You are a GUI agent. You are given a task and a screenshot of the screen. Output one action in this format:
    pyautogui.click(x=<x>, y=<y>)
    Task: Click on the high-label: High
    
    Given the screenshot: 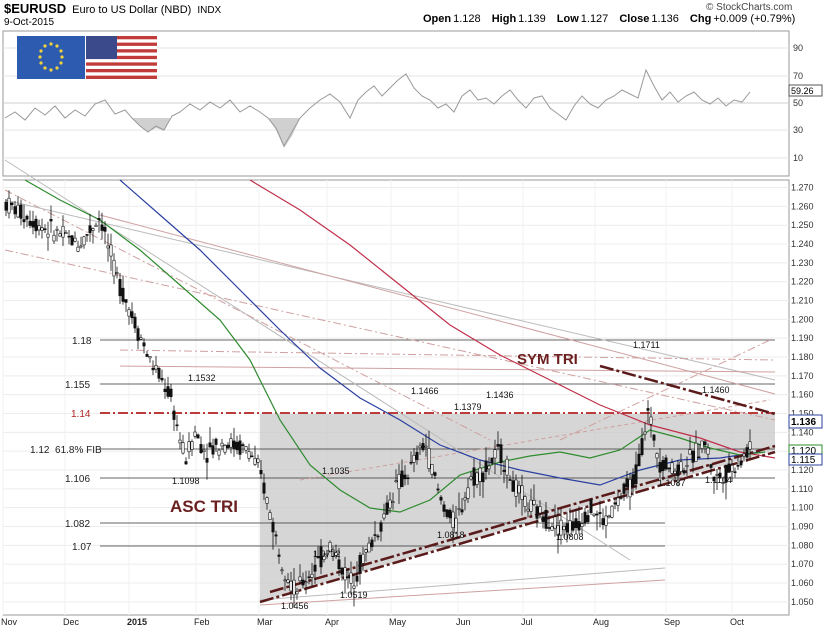 What is the action you would take?
    pyautogui.click(x=504, y=19)
    